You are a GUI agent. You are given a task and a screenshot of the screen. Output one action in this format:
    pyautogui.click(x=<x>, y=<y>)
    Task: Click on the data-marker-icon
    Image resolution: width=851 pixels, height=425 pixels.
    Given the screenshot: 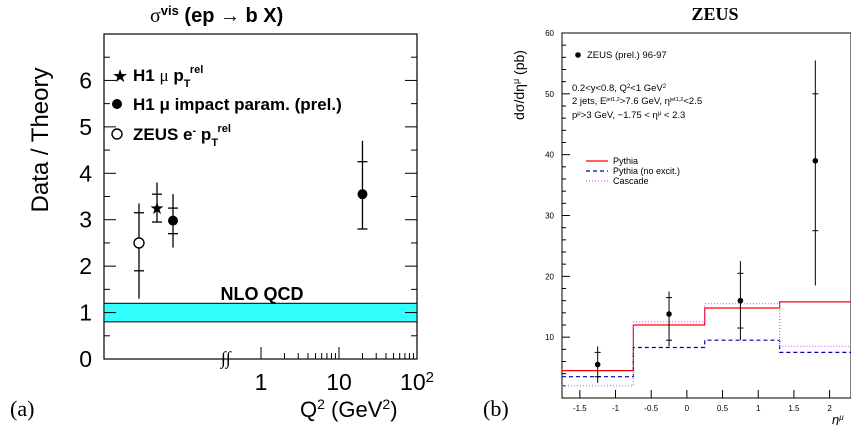 What is the action you would take?
    pyautogui.click(x=578, y=55)
    